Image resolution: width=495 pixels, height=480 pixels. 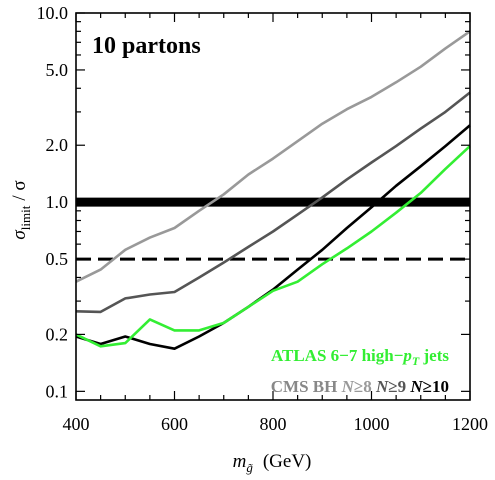 I want to click on legend-cms: CMS BH N≥8 N≥9 N≥10, so click(x=360, y=386).